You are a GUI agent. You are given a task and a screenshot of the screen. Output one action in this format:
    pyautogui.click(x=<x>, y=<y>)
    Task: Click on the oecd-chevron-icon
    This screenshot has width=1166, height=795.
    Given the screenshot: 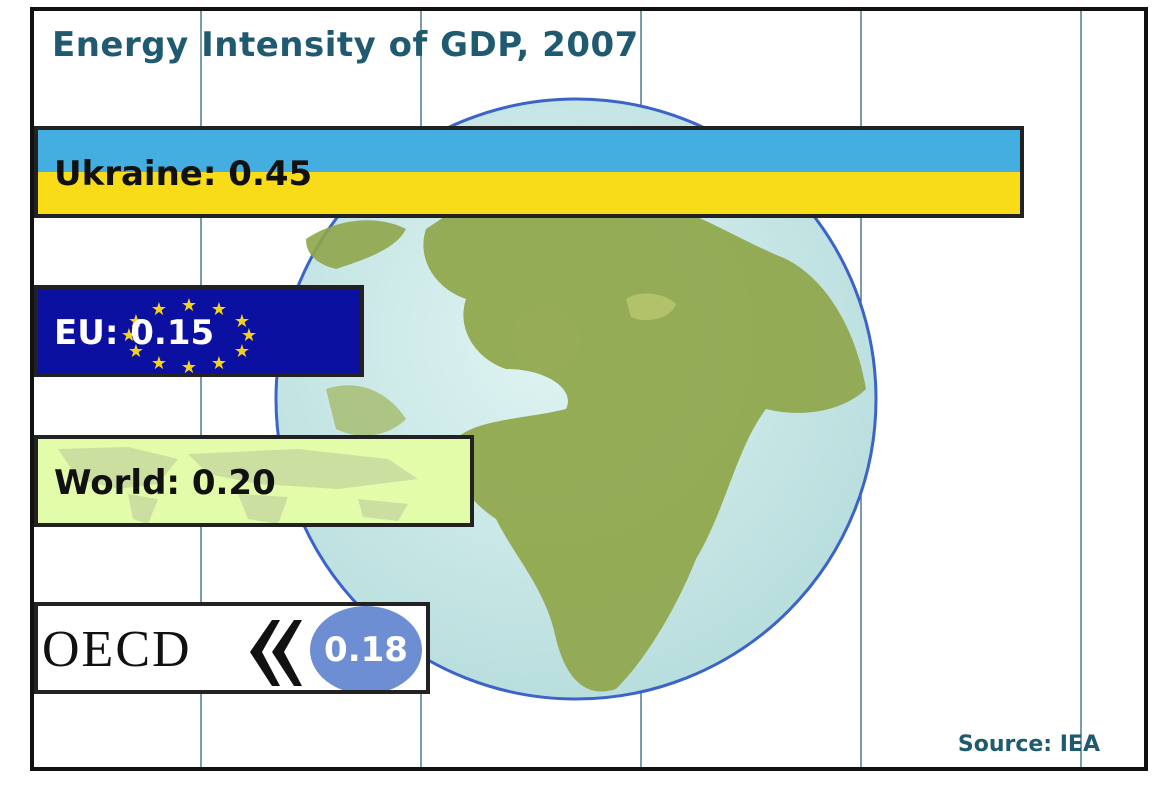 What is the action you would take?
    pyautogui.click(x=276, y=653)
    